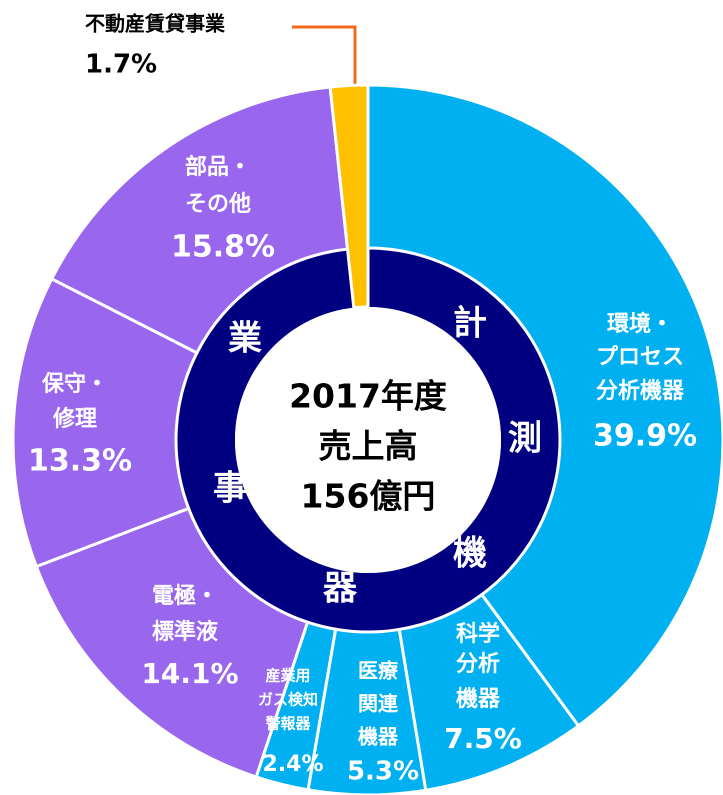  What do you see at coordinates (478, 664) in the screenshot?
I see `segment-label: 分析` at bounding box center [478, 664].